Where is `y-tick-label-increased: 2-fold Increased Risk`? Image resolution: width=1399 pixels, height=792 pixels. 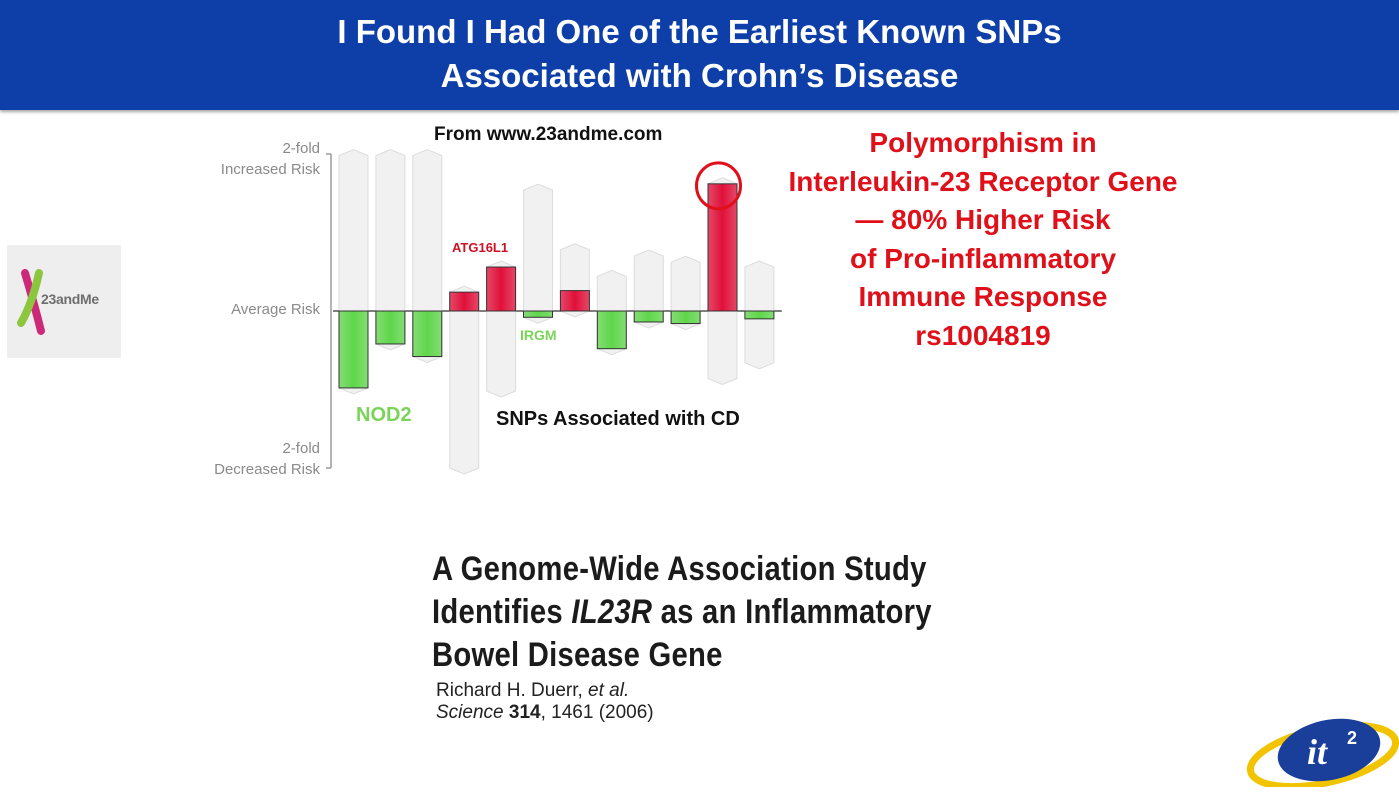
y-tick-label-increased: 2-fold Increased Risk is located at coordinates (255, 159).